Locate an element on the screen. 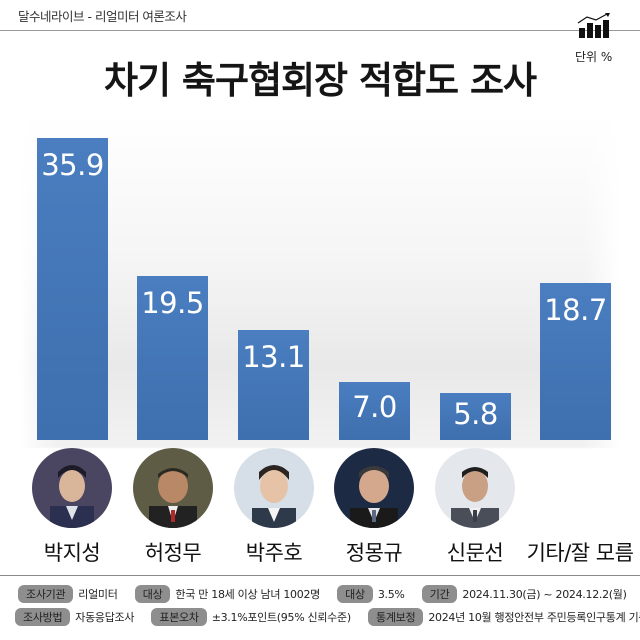 The image size is (640, 640). bar-value: 35.9 is located at coordinates (72, 165).